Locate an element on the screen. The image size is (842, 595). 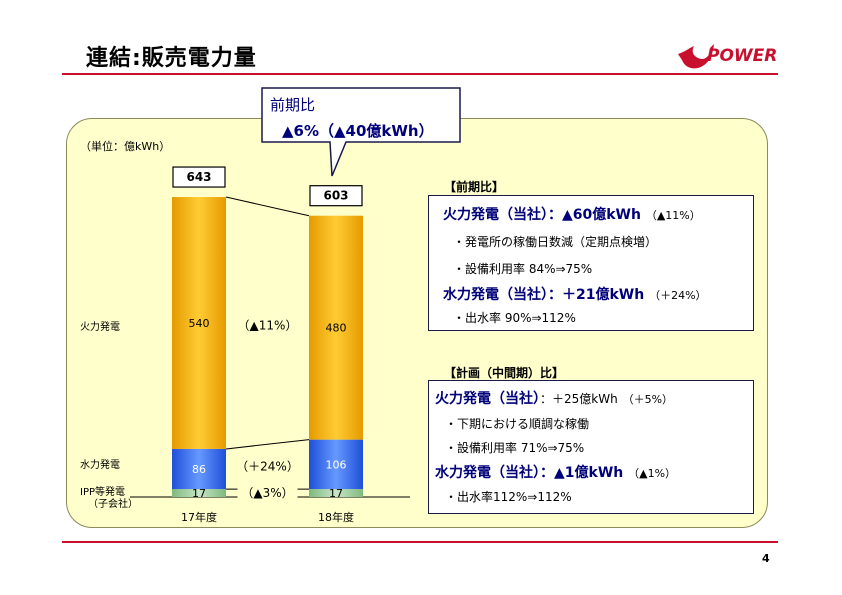
box2-item: ・出水率112%⇒112% is located at coordinates (508, 497).